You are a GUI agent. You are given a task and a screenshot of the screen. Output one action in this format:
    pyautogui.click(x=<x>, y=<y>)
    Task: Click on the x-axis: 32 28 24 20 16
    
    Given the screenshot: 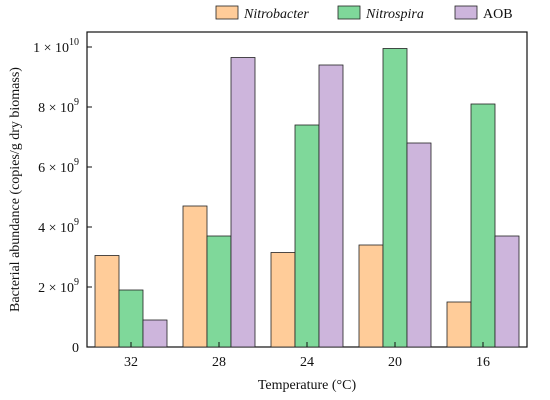 What is the action you would take?
    pyautogui.click(x=307, y=356)
    